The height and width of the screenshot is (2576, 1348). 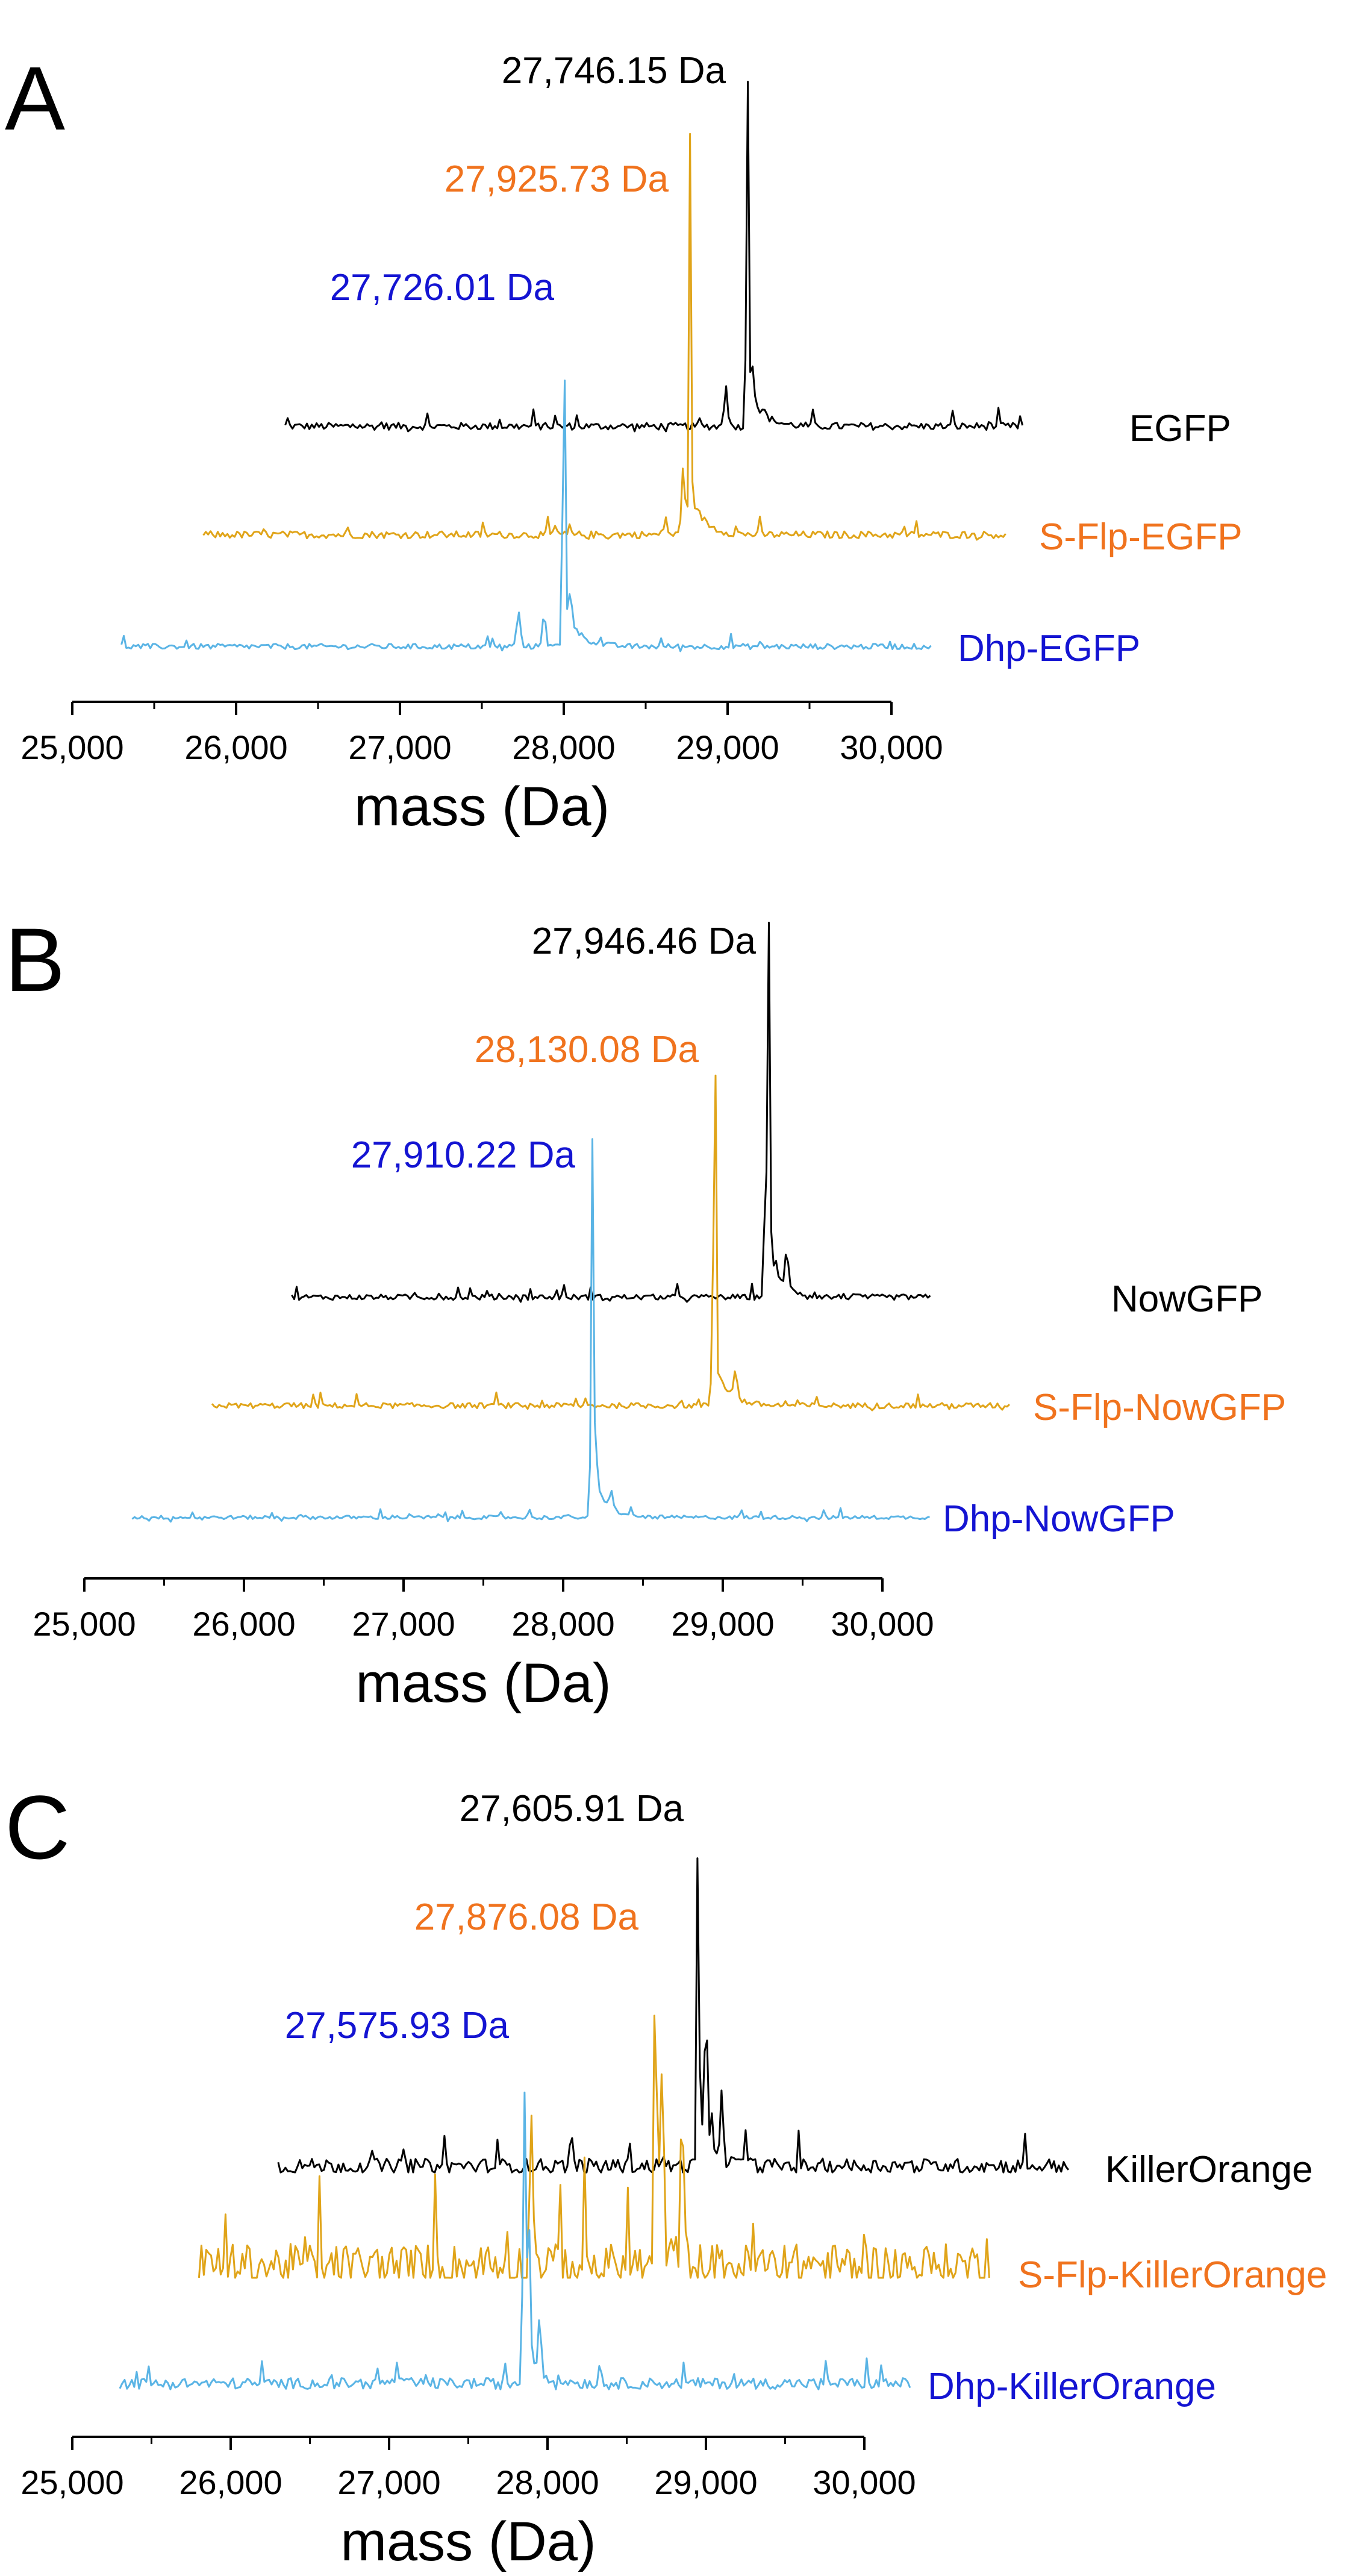 What do you see at coordinates (1049, 649) in the screenshot?
I see `series-name-label: Dhp-EGFP` at bounding box center [1049, 649].